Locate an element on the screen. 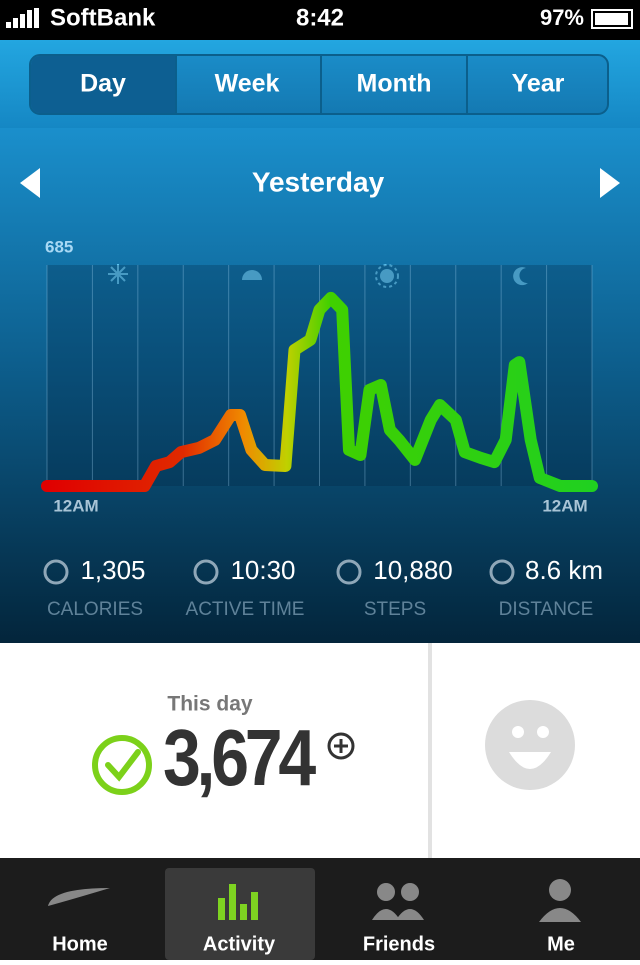 The width and height of the screenshot is (640, 965). stat-label: ACTIVE TIME is located at coordinates (245, 609).